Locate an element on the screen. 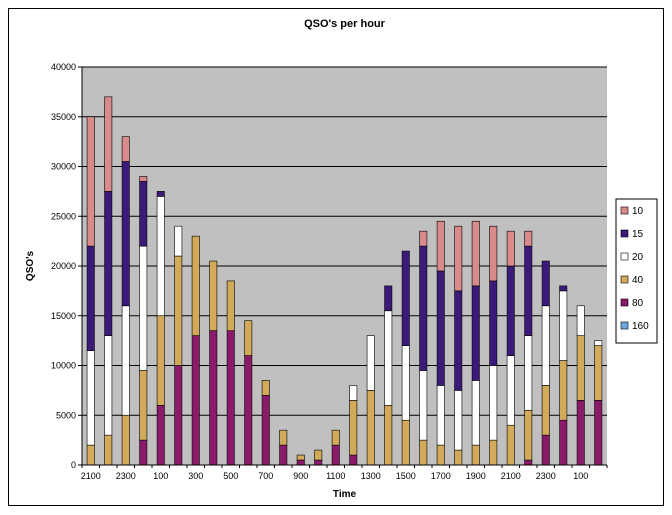  legend: 10 15 20 40 80 160 is located at coordinates (636, 271).